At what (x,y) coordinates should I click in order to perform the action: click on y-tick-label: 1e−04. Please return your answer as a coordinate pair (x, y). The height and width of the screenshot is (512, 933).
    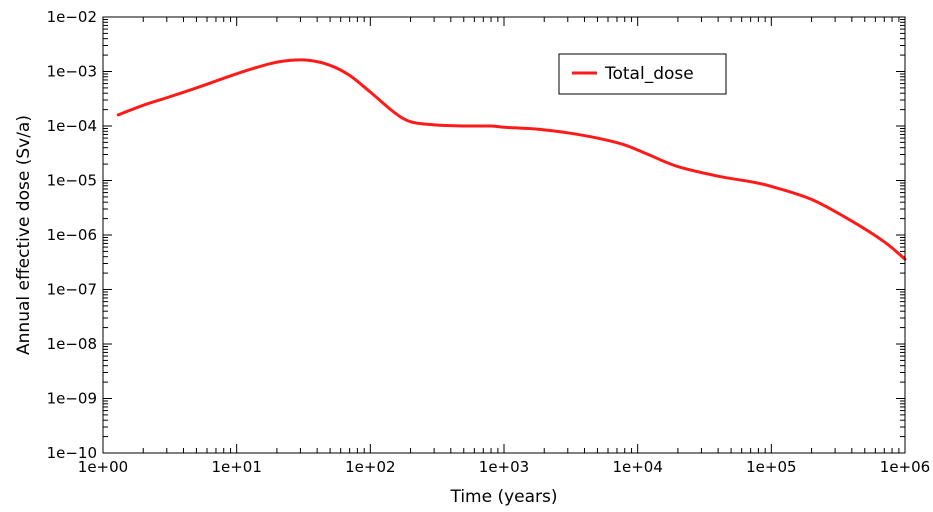
    Looking at the image, I should click on (72, 126).